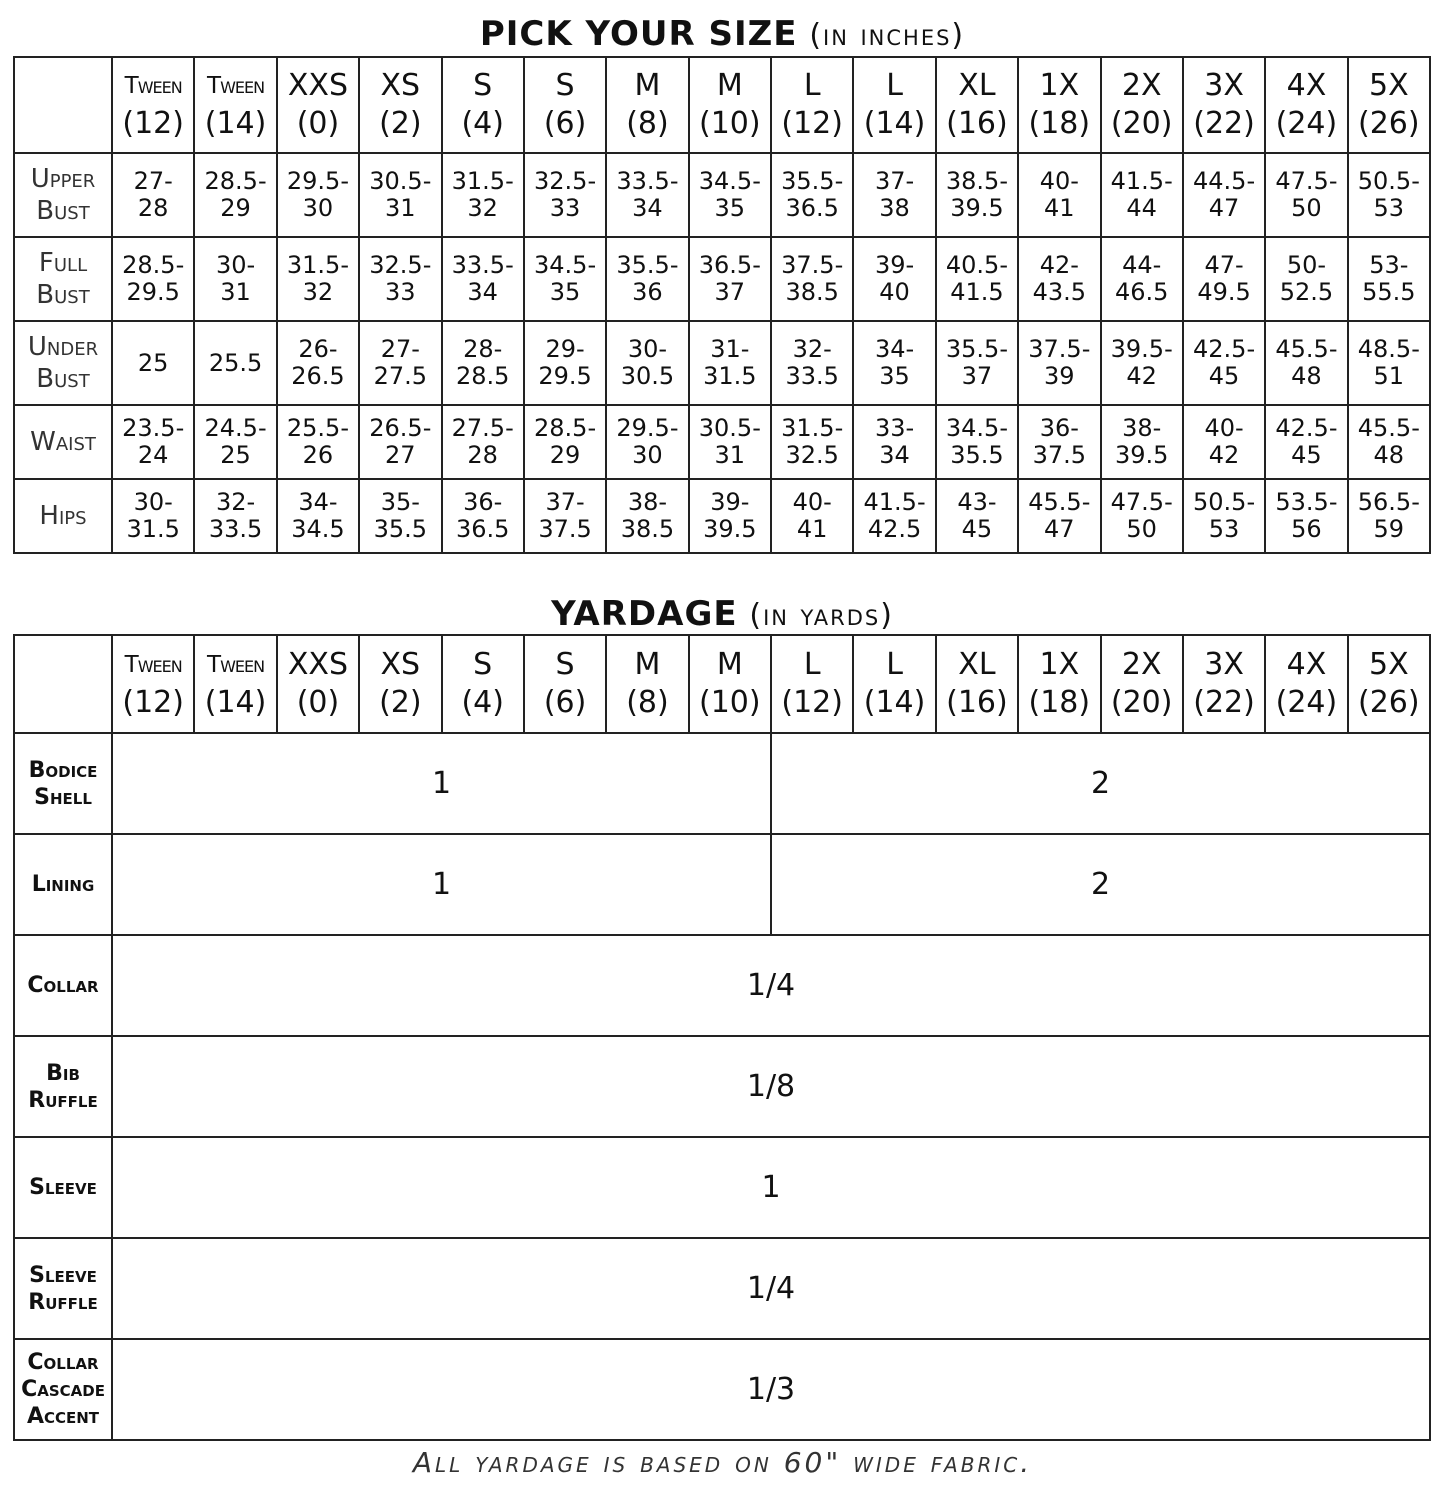 This screenshot has height=1488, width=1445. What do you see at coordinates (1306, 428) in the screenshot?
I see `cell-line: 42.5-` at bounding box center [1306, 428].